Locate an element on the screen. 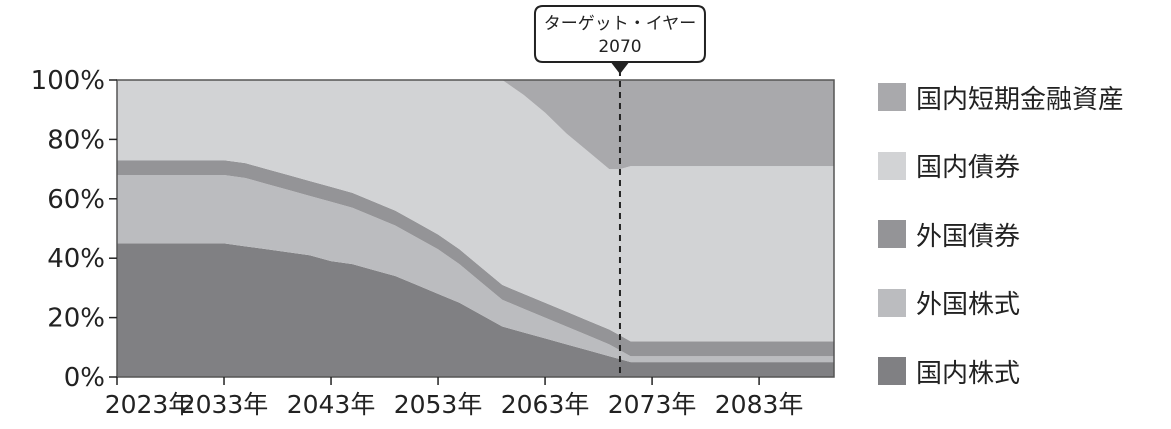  x-tick-label: 2073年 is located at coordinates (652, 404).